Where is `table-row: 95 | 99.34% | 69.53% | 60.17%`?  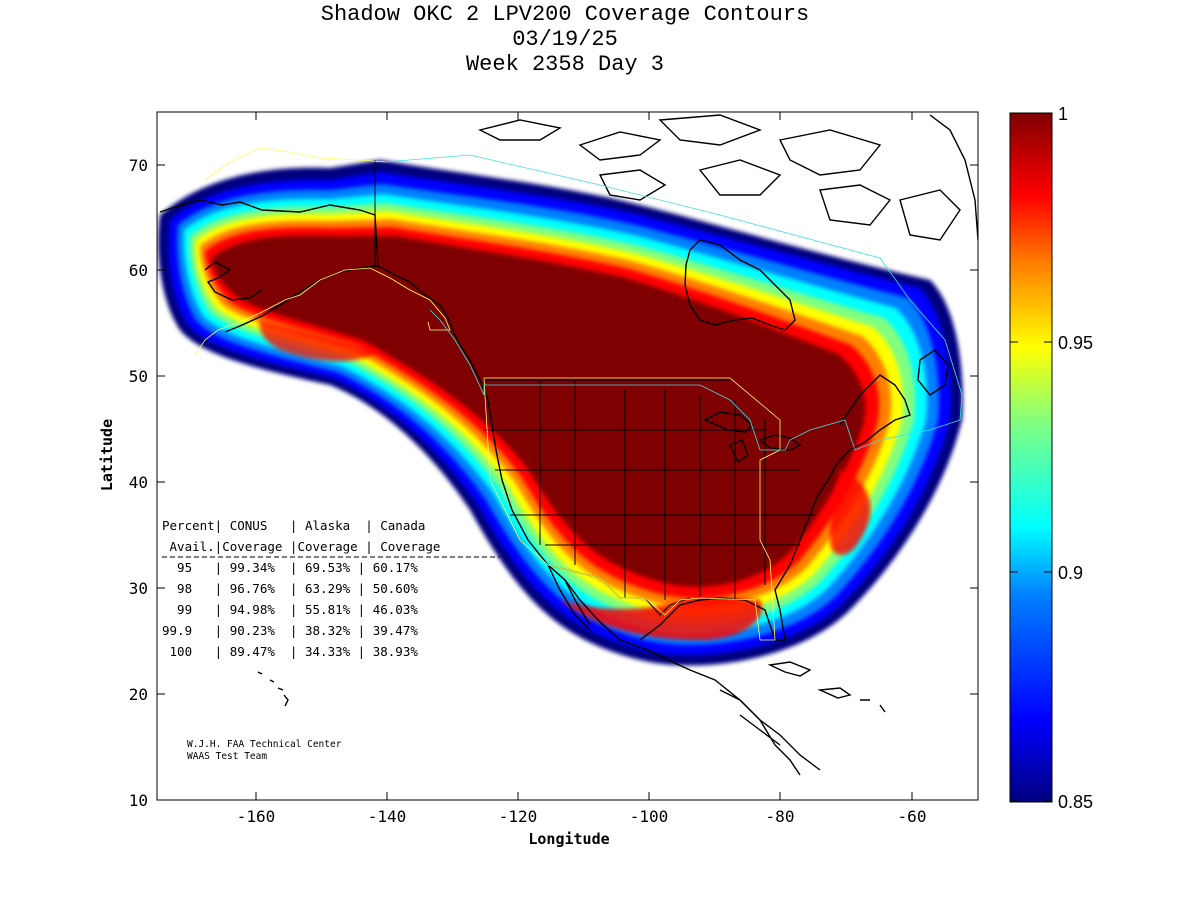 table-row: 95 | 99.34% | 69.53% | 60.17% is located at coordinates (290, 567).